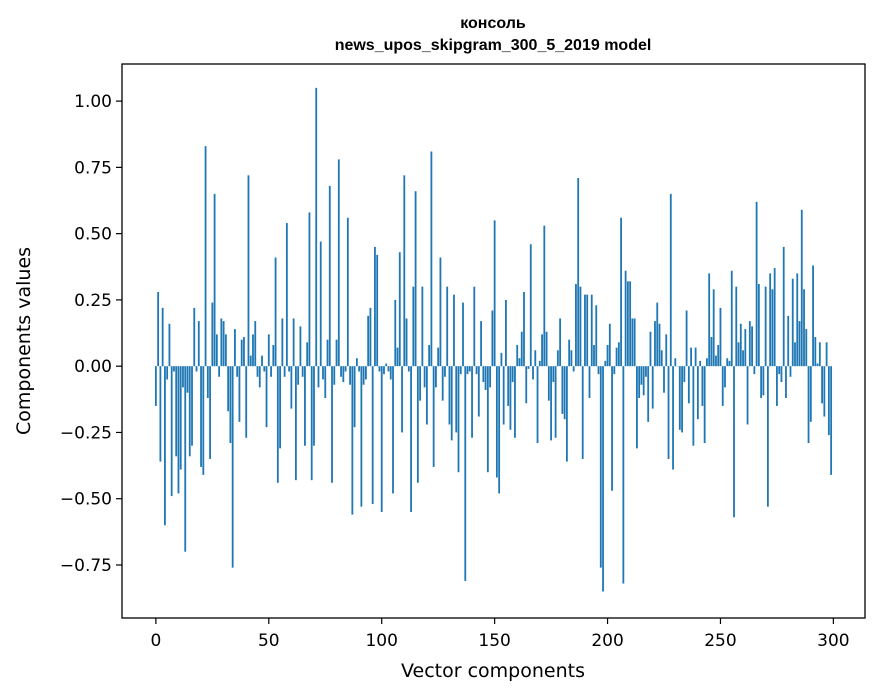 The image size is (880, 696). Describe the element at coordinates (381, 641) in the screenshot. I see `x-tick-label: 100` at that location.